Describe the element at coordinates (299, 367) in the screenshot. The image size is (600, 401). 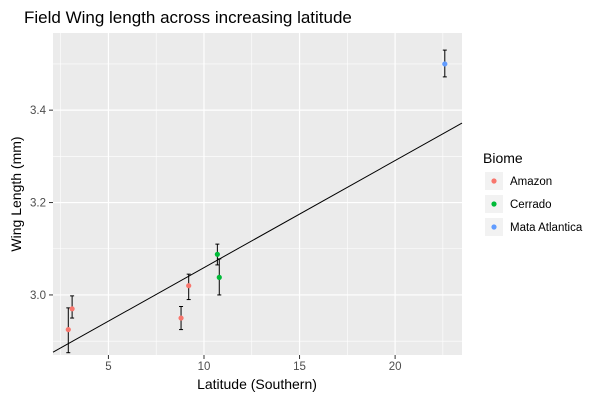
I see `x-tick-label-2: 15` at that location.